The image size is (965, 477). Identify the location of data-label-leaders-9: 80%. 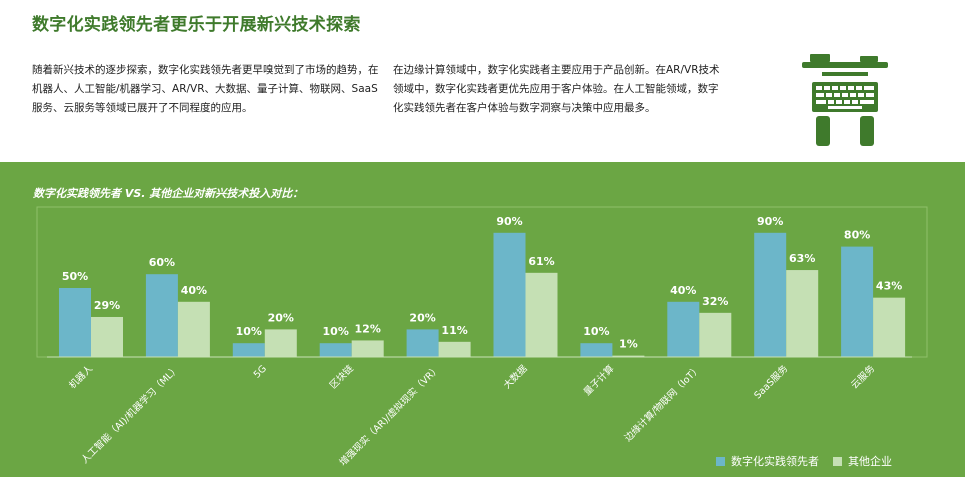
(857, 235).